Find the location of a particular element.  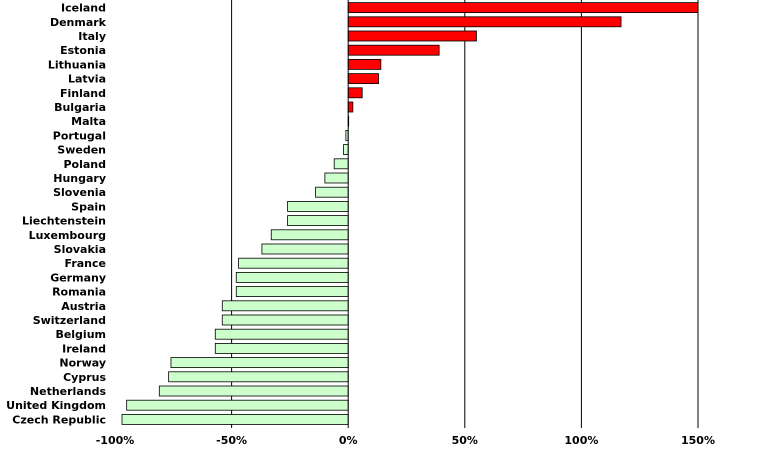

category-label: United Kingdom is located at coordinates (56, 405).